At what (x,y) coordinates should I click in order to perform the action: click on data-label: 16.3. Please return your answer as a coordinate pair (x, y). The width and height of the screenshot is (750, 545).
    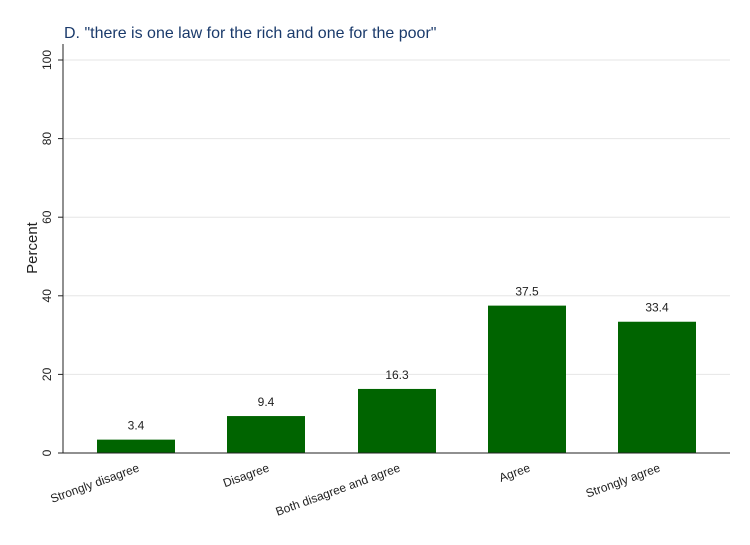
    Looking at the image, I should click on (397, 375).